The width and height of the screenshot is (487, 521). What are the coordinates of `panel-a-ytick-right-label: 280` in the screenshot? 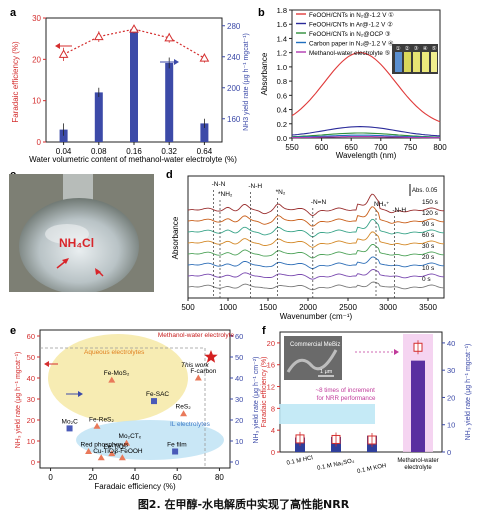 It's located at (234, 26).